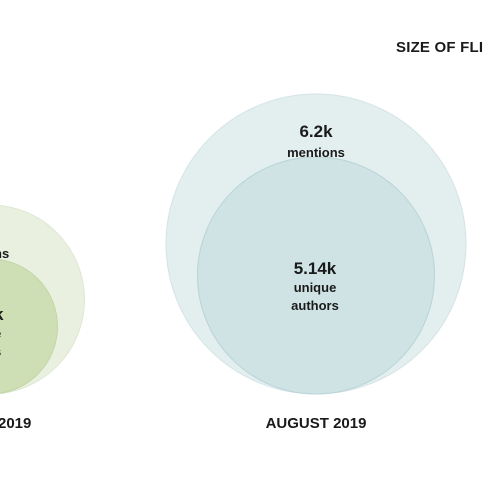 The width and height of the screenshot is (500, 500). Describe the element at coordinates (315, 287) in the screenshot. I see `right-inner-caption-line-1: unique` at that location.